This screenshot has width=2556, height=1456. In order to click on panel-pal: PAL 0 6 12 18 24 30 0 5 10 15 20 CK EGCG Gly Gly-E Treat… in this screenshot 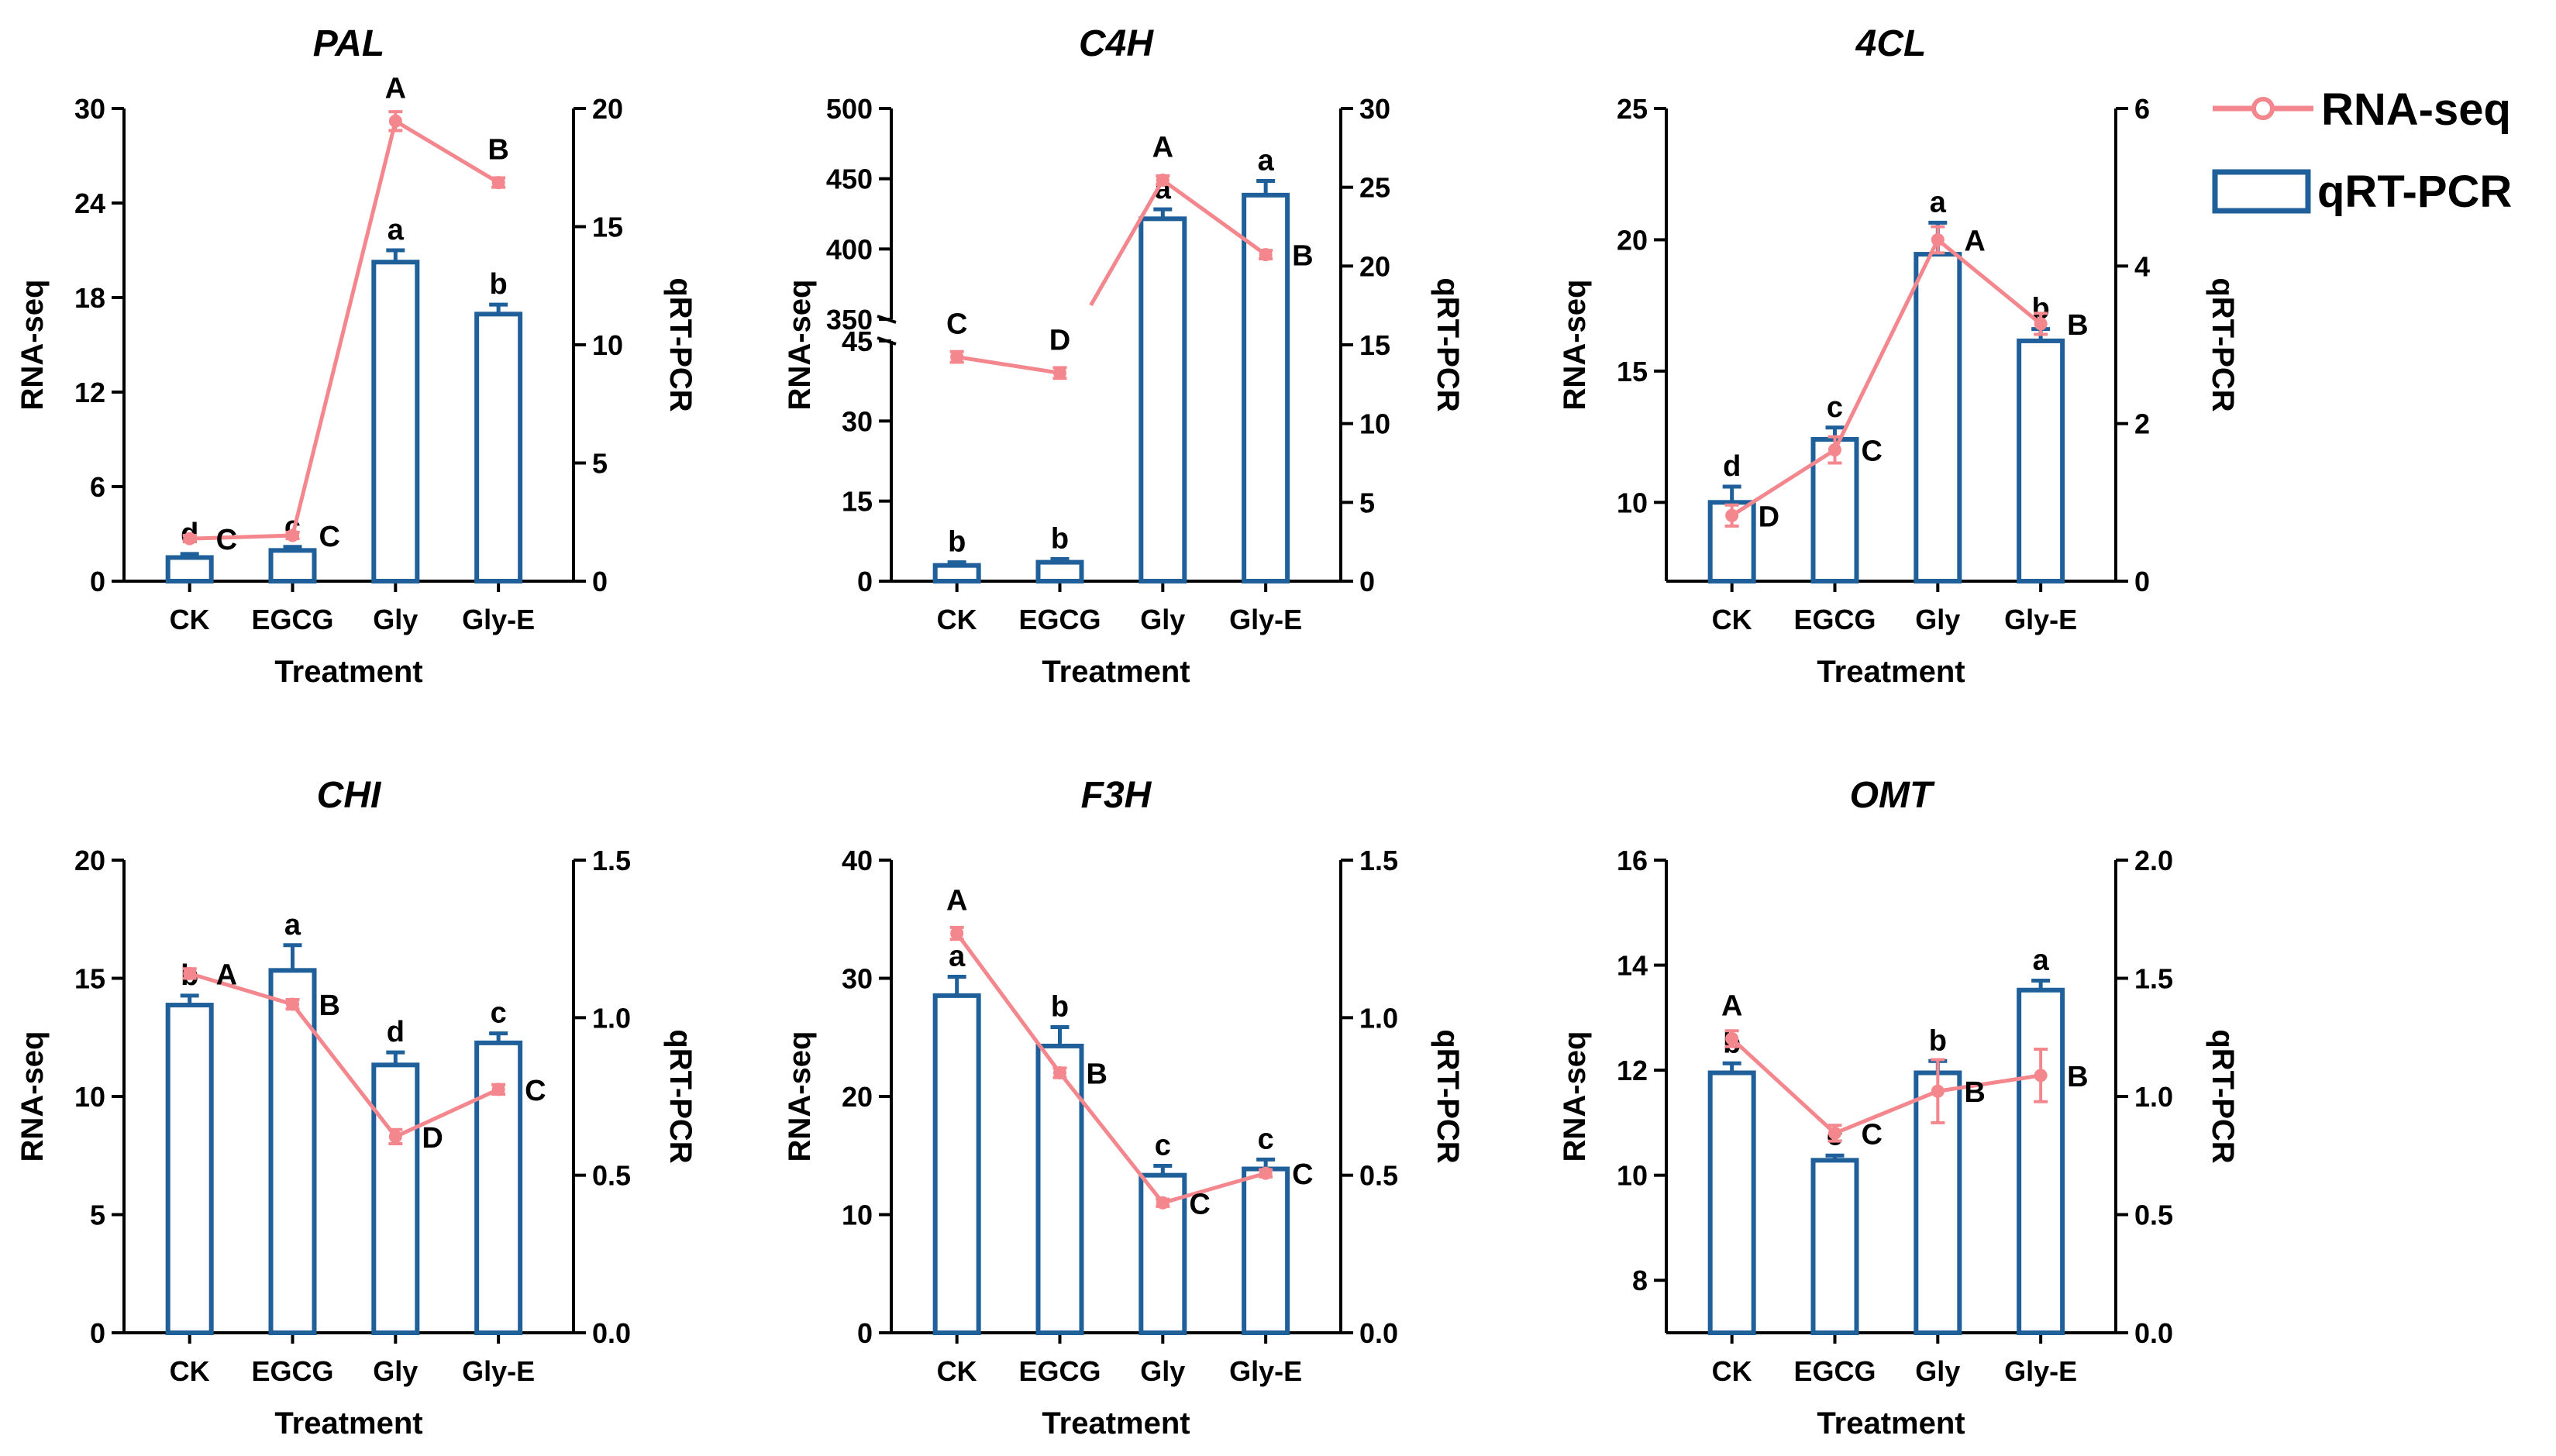, I will do `click(357, 356)`.